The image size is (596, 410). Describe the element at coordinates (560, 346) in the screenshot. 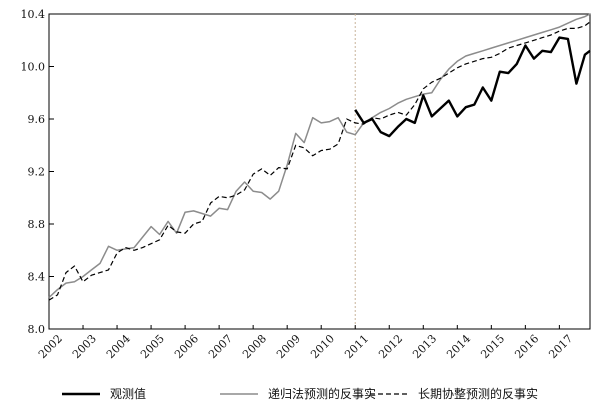

I see `x-tick-label: 2017` at that location.